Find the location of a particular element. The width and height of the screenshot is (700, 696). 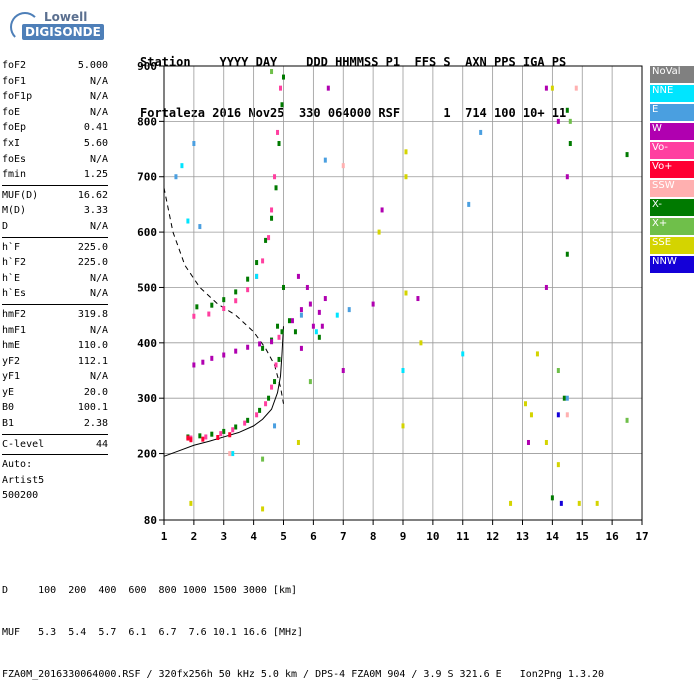

param-value: 2.38 is located at coordinates (95, 424).